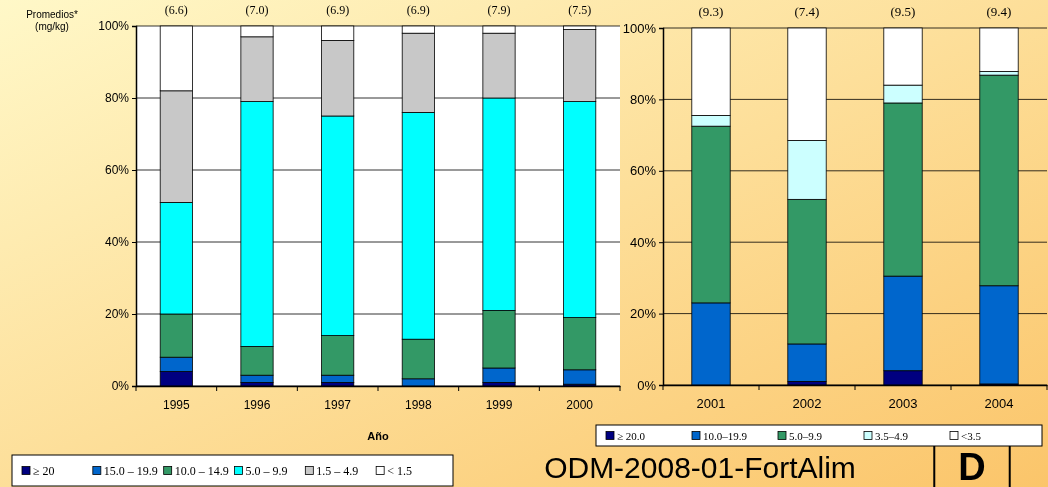 This screenshot has height=487, width=1048. I want to click on legend-label: ≥ 20.0, so click(631, 435).